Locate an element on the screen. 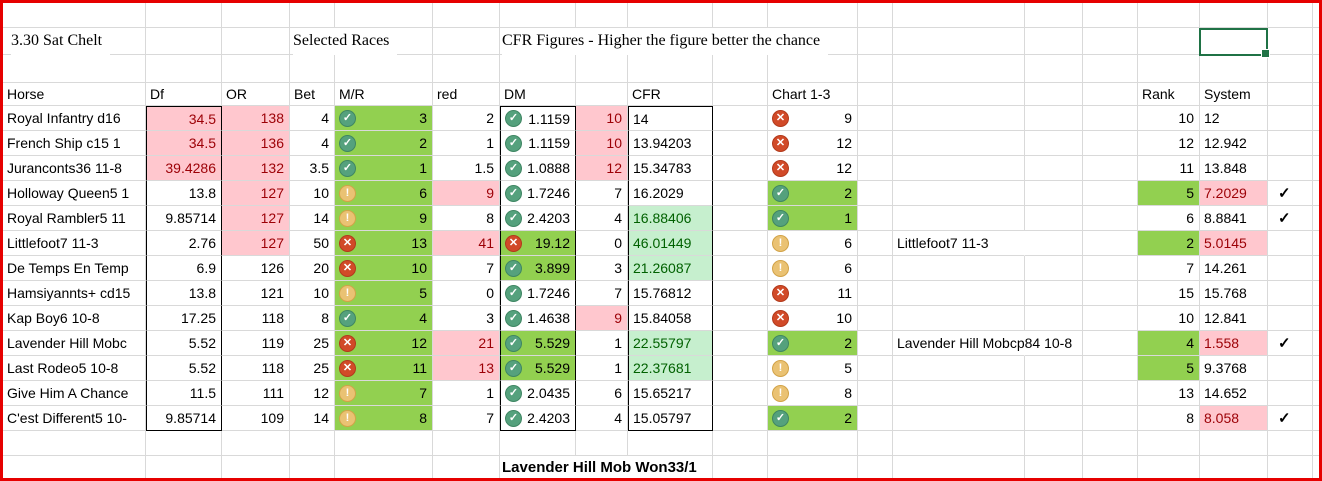 The image size is (1322, 481). cell-dm: ✕ 19.12 is located at coordinates (538, 243).